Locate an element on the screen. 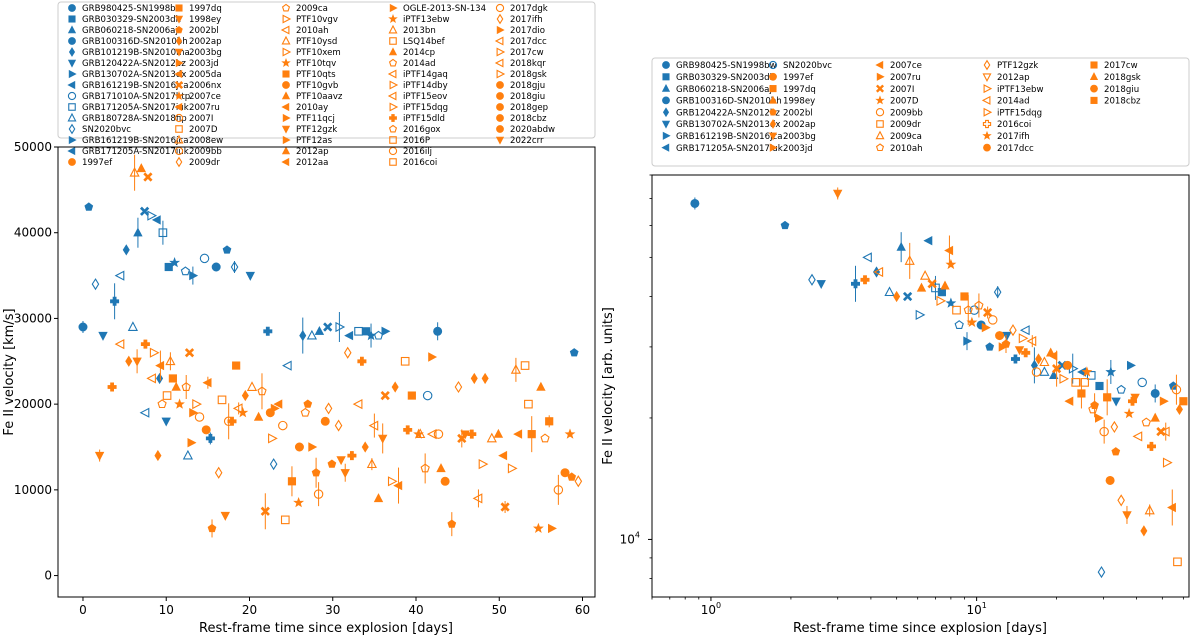 The height and width of the screenshot is (637, 1200). legend-label: iPTF13ebw is located at coordinates (426, 20).